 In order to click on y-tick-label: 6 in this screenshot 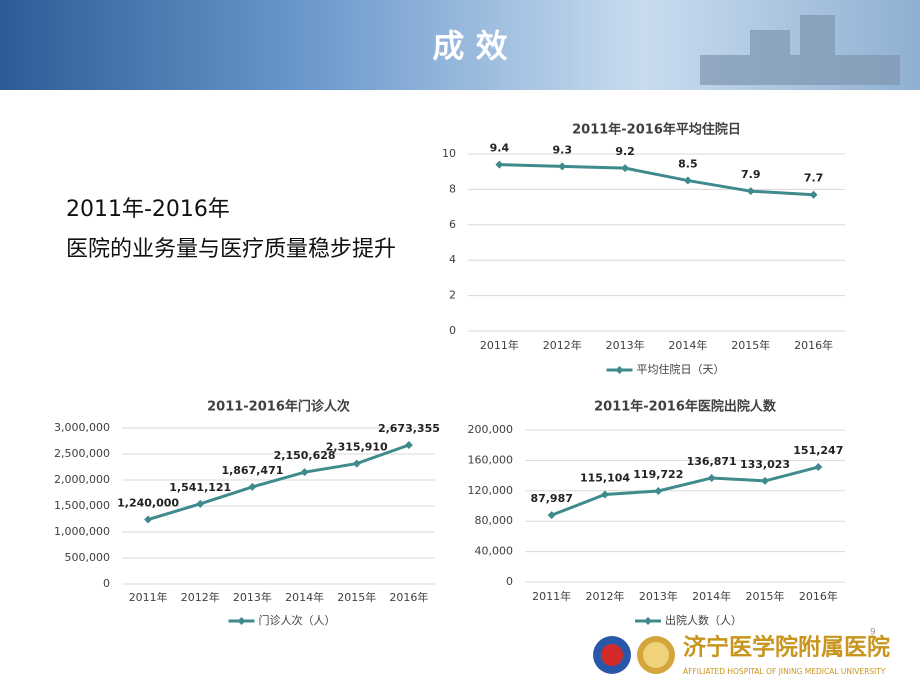, I will do `click(452, 224)`.